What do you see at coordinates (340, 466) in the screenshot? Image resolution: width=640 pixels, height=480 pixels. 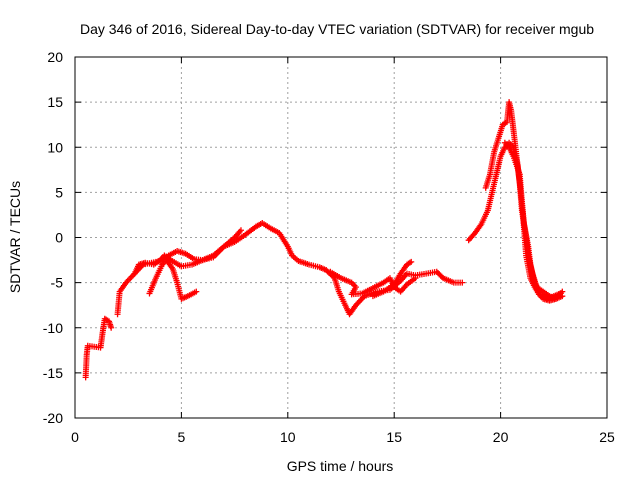 I see `x-axis-label: GPS time / hours` at bounding box center [340, 466].